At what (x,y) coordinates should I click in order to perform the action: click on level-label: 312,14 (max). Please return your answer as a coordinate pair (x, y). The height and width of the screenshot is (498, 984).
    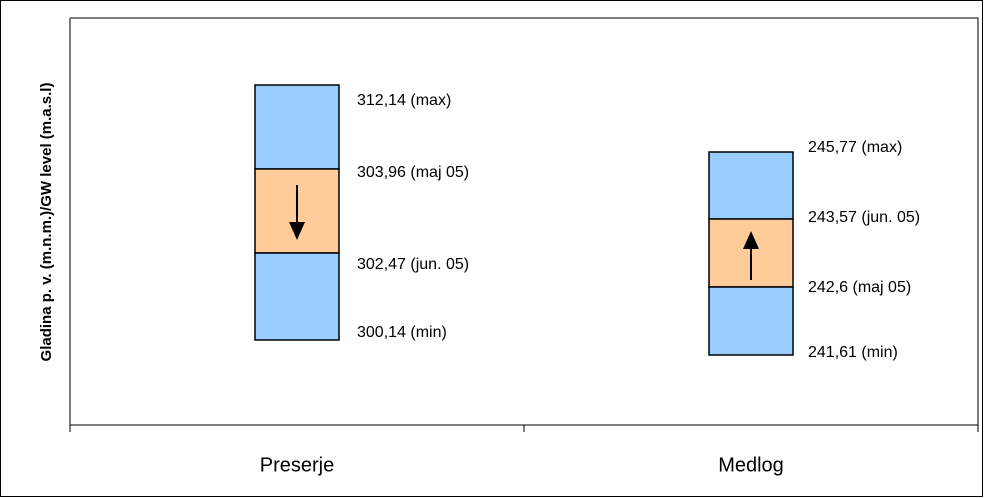
    Looking at the image, I should click on (404, 100).